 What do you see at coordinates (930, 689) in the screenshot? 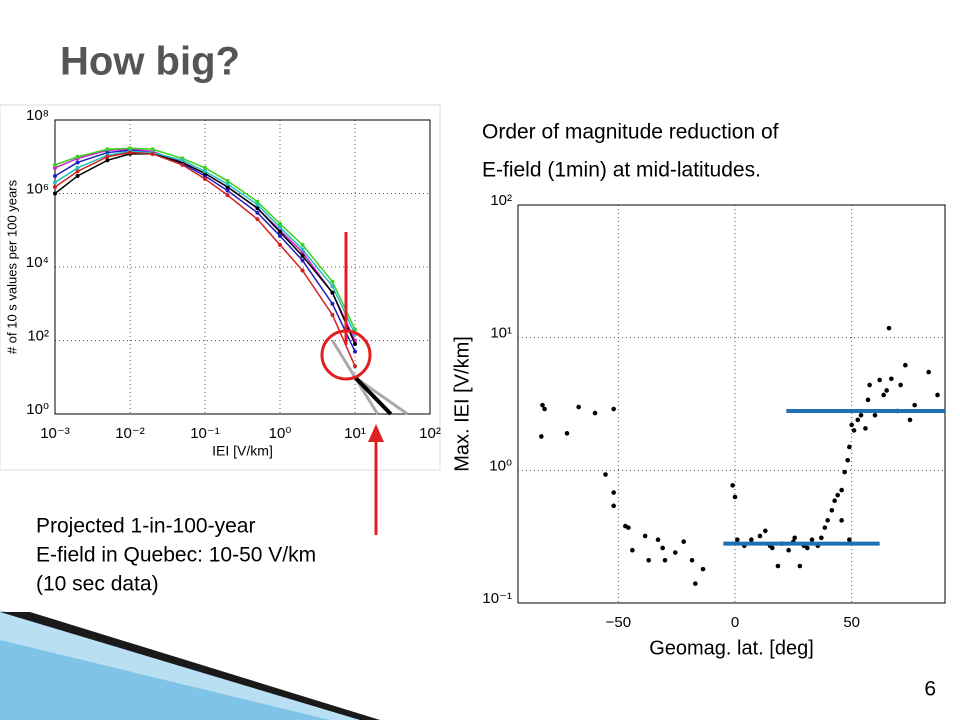
I see `page-number: 6` at bounding box center [930, 689].